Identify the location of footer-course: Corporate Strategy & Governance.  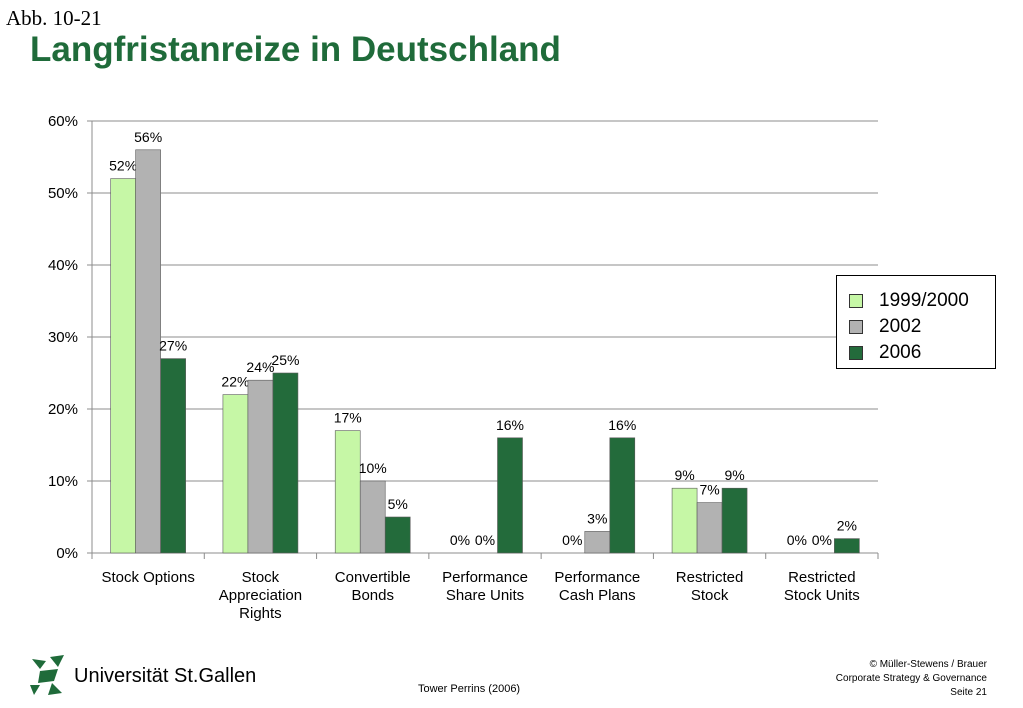
(911, 678).